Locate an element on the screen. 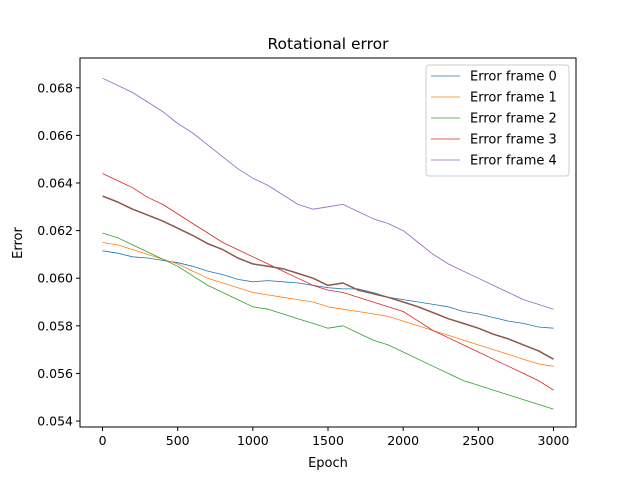  legend-label: Error frame 4 is located at coordinates (513, 161).